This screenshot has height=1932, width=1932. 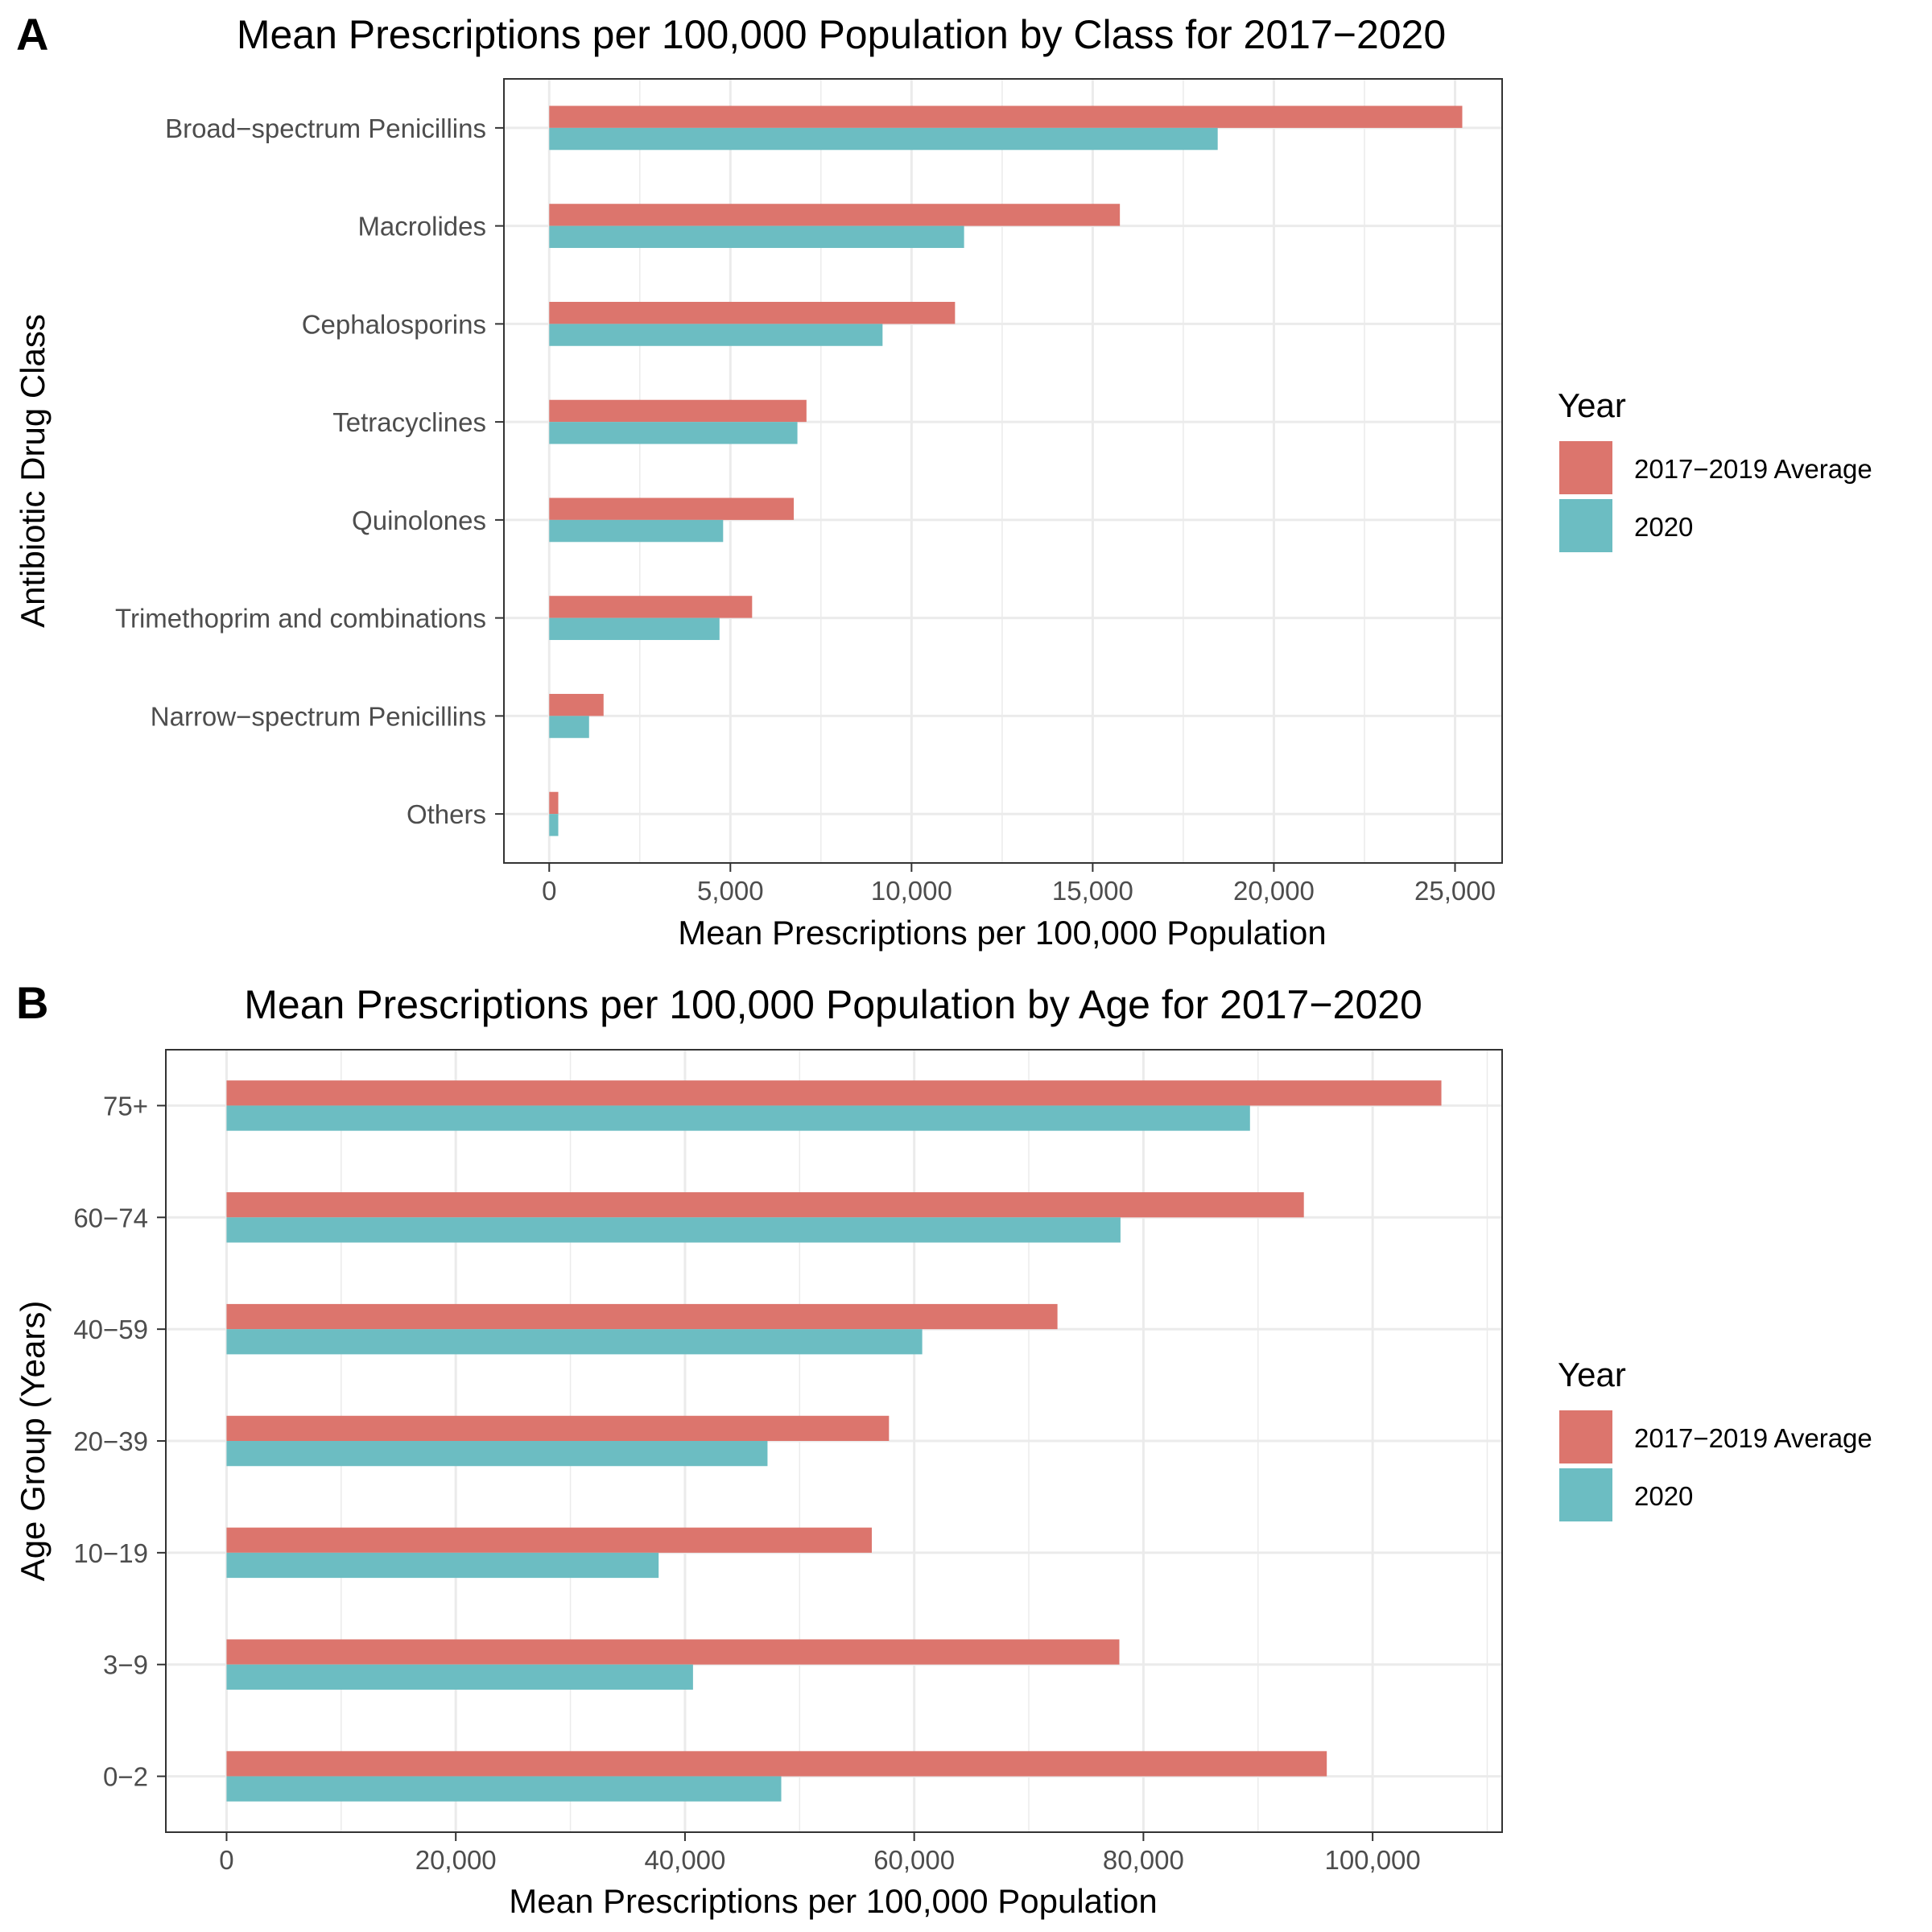 What do you see at coordinates (300, 619) in the screenshot?
I see `panel-a-y-tick-label: Trimethoprim and combinations` at bounding box center [300, 619].